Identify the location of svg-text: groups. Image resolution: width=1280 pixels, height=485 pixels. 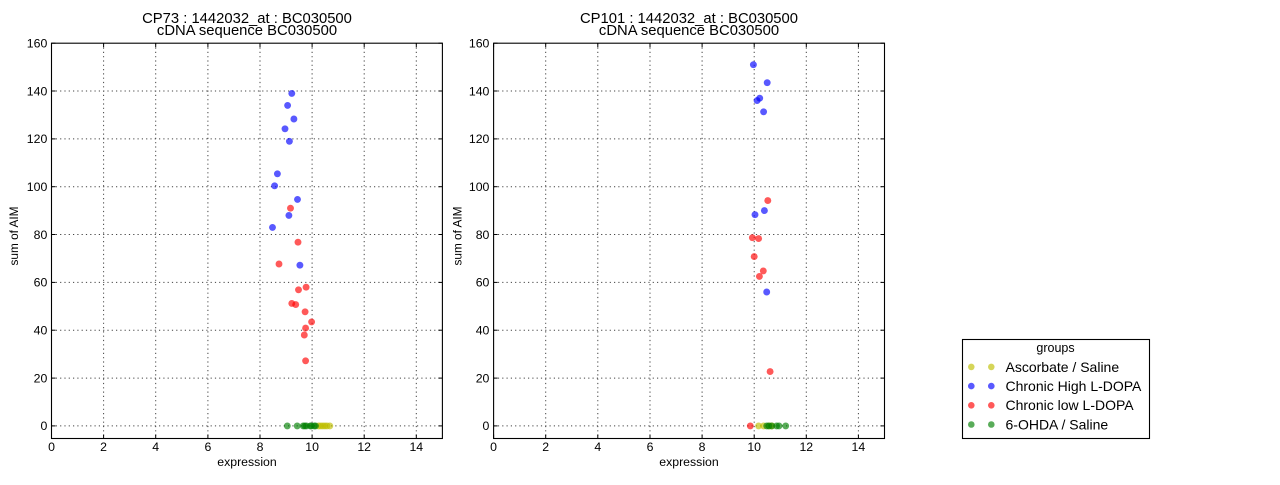
(1055, 348).